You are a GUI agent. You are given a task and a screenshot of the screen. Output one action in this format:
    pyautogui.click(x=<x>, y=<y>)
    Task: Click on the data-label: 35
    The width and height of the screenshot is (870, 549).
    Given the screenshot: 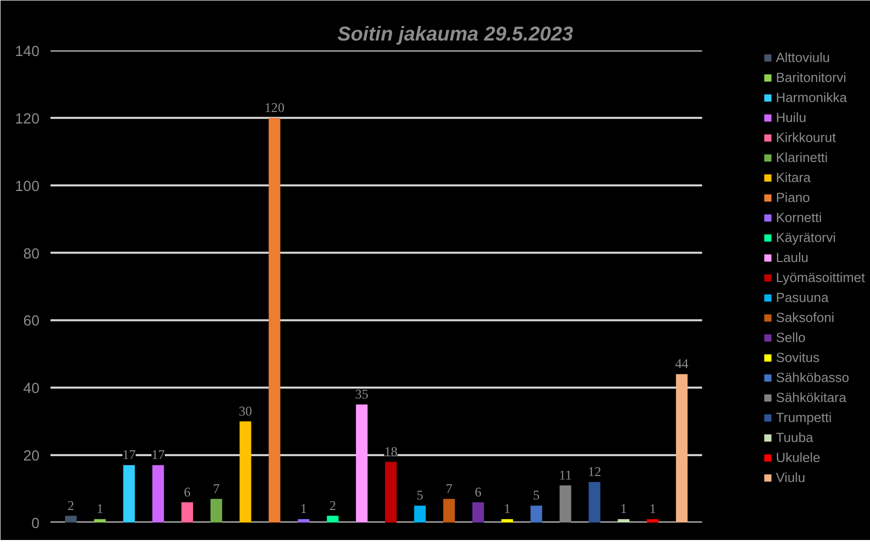 What is the action you would take?
    pyautogui.click(x=362, y=394)
    